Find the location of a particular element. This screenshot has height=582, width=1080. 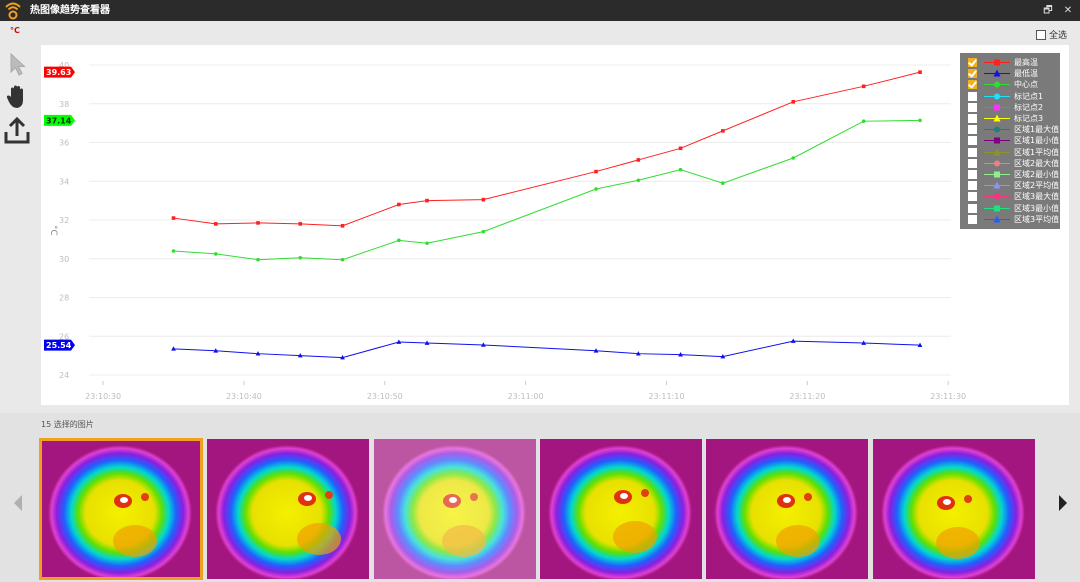

svg-text: 39.63 is located at coordinates (58, 72).